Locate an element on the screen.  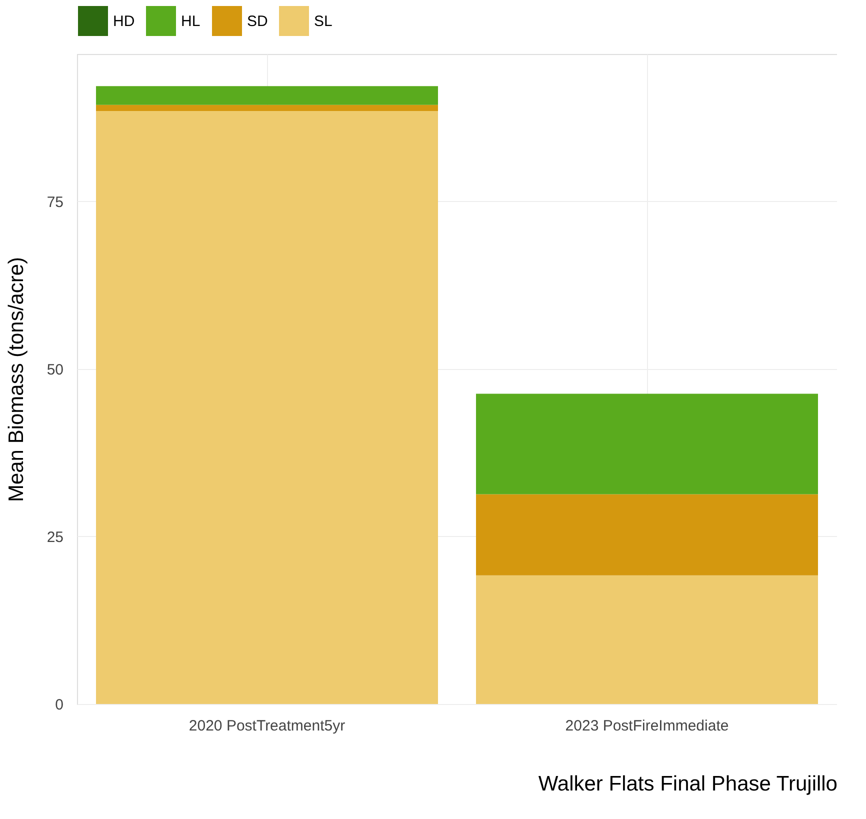
legend-label: HD is located at coordinates (124, 21).